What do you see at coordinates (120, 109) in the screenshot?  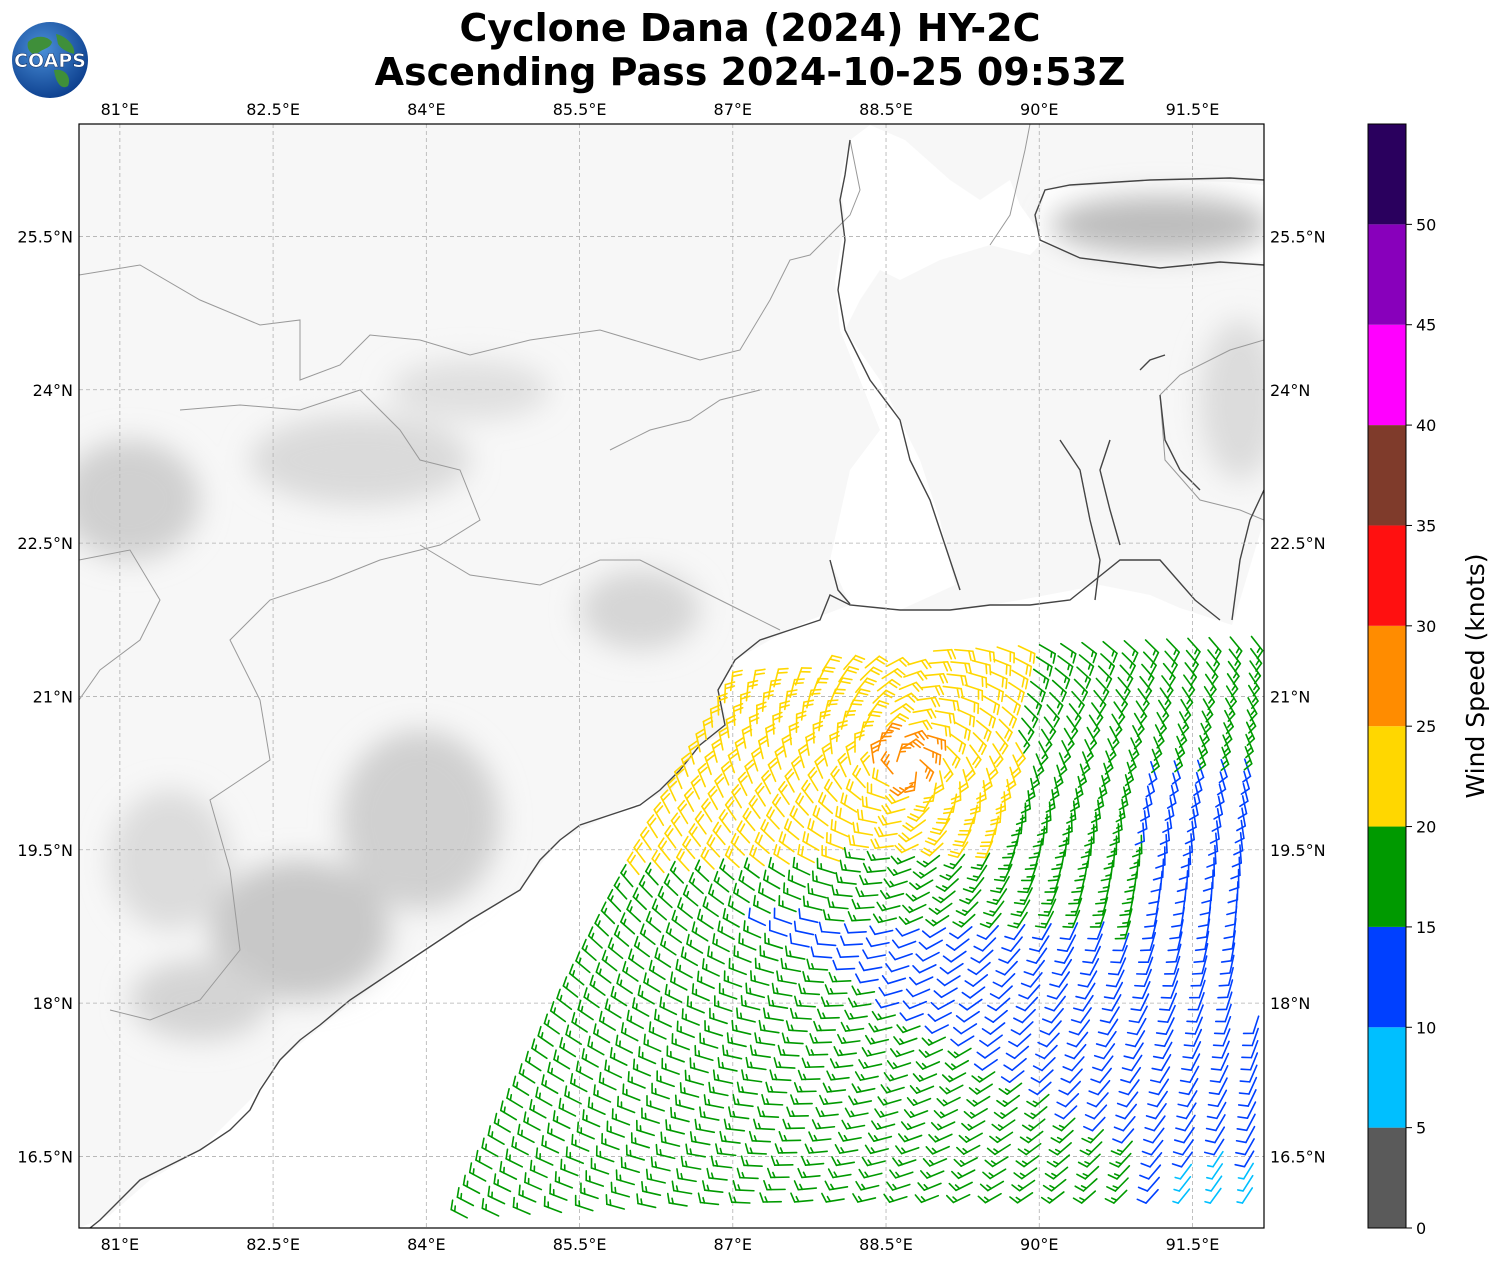 I see `lon-tick-label-top: 81°E` at bounding box center [120, 109].